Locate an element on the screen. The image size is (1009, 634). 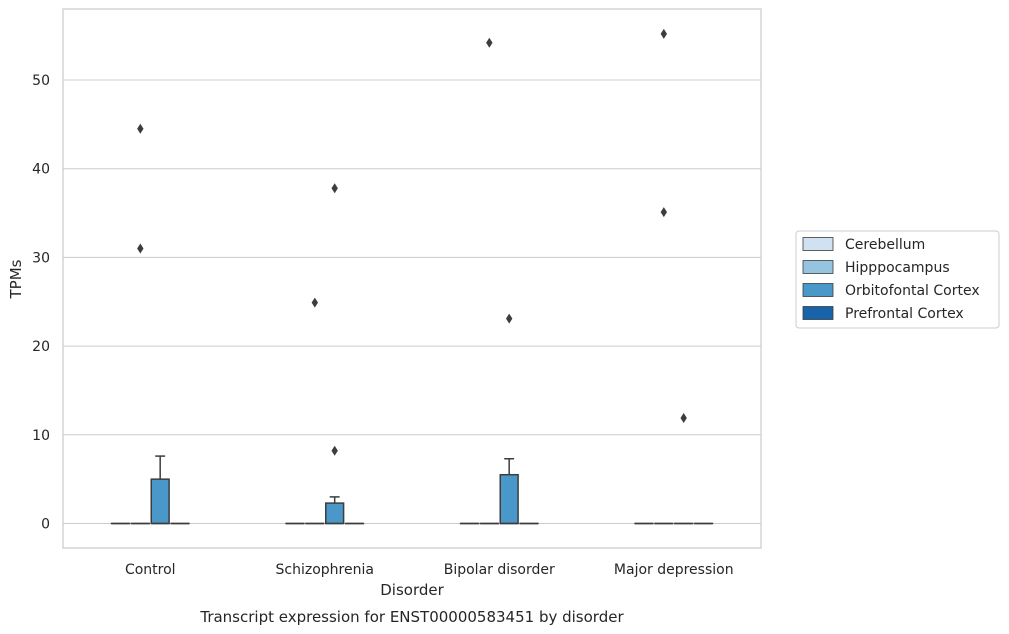
y-tick-label: 20 is located at coordinates (41, 347).